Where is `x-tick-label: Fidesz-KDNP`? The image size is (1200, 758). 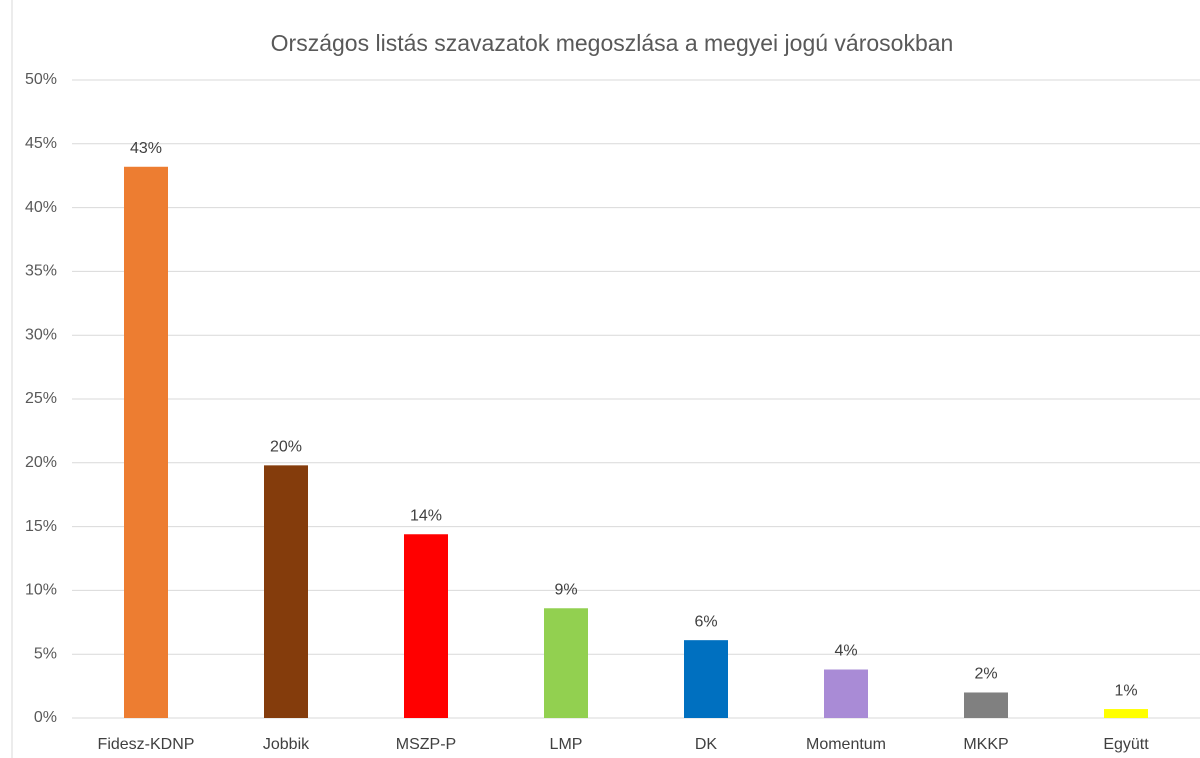
x-tick-label: Fidesz-KDNP is located at coordinates (146, 744).